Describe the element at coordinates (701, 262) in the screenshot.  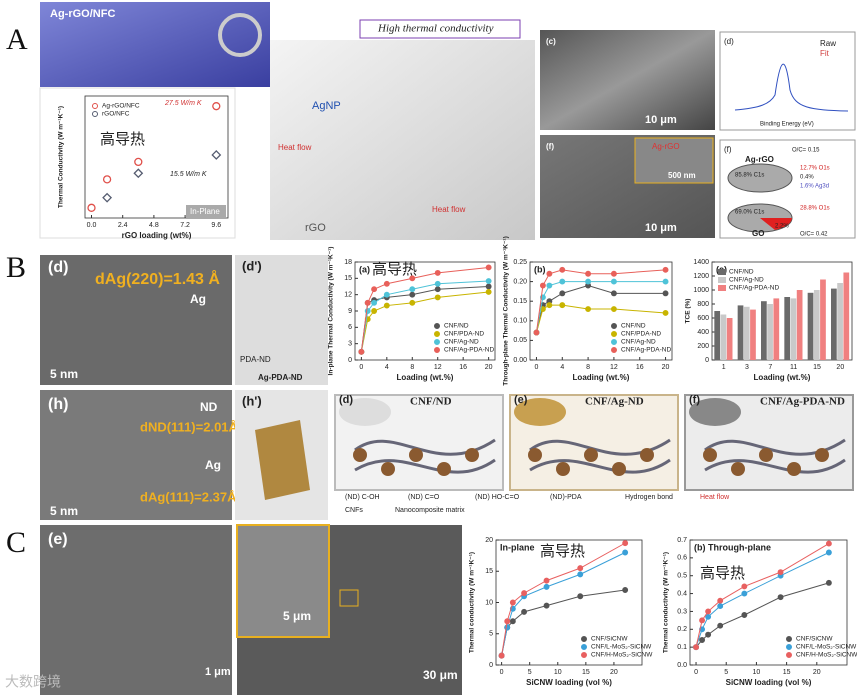
I see `y-tick-label: 1400` at that location.